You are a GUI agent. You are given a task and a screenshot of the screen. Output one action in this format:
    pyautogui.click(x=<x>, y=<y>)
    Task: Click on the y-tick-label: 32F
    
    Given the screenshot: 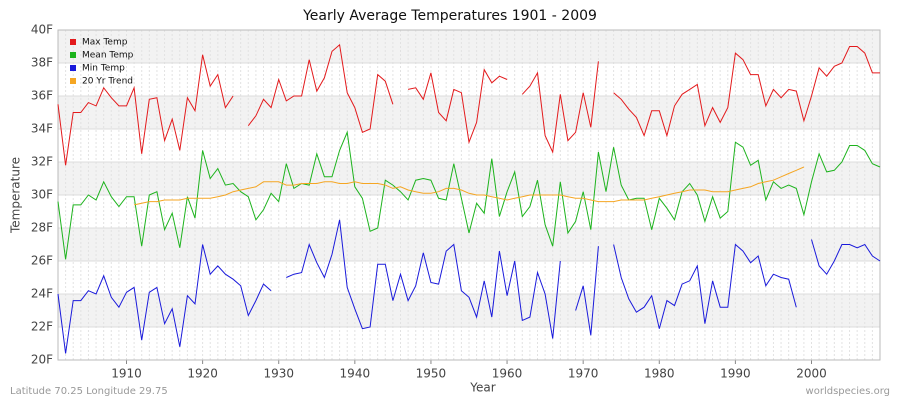 What is the action you would take?
    pyautogui.click(x=42, y=162)
    